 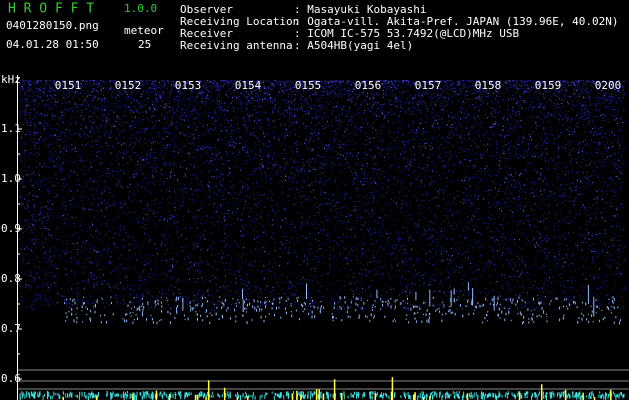 What do you see at coordinates (488, 85) in the screenshot?
I see `time-label: 0158` at bounding box center [488, 85].